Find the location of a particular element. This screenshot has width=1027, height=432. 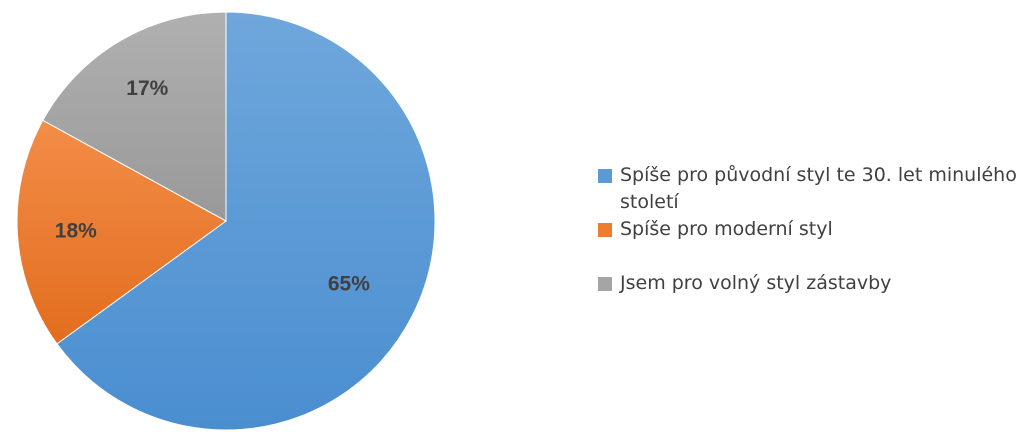

slice-label-free-style: 17% is located at coordinates (147, 88).